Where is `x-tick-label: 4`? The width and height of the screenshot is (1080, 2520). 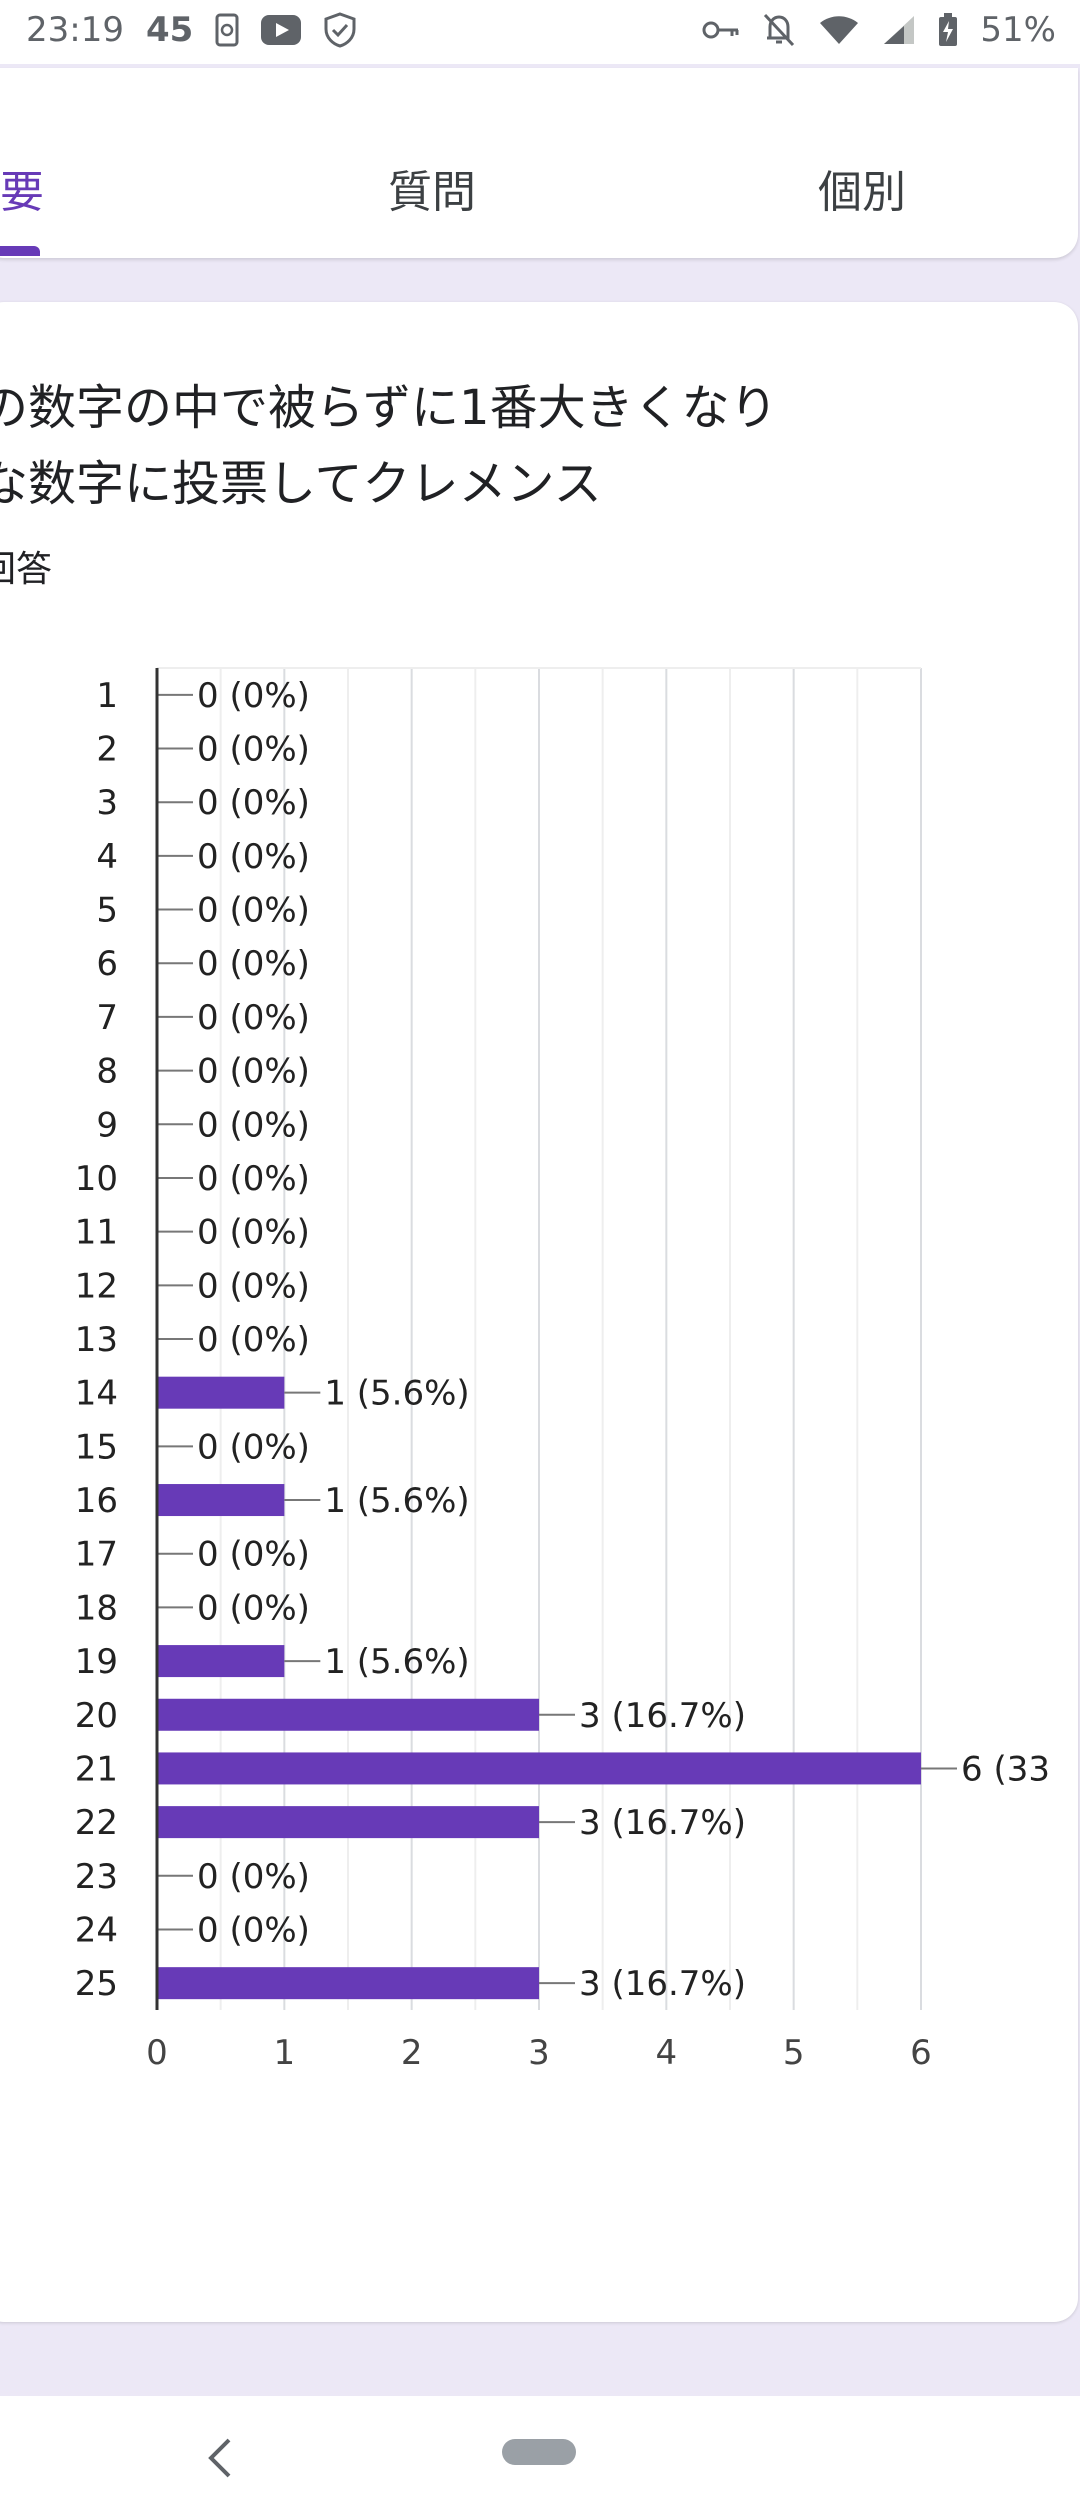 x-tick-label: 4 is located at coordinates (667, 2053).